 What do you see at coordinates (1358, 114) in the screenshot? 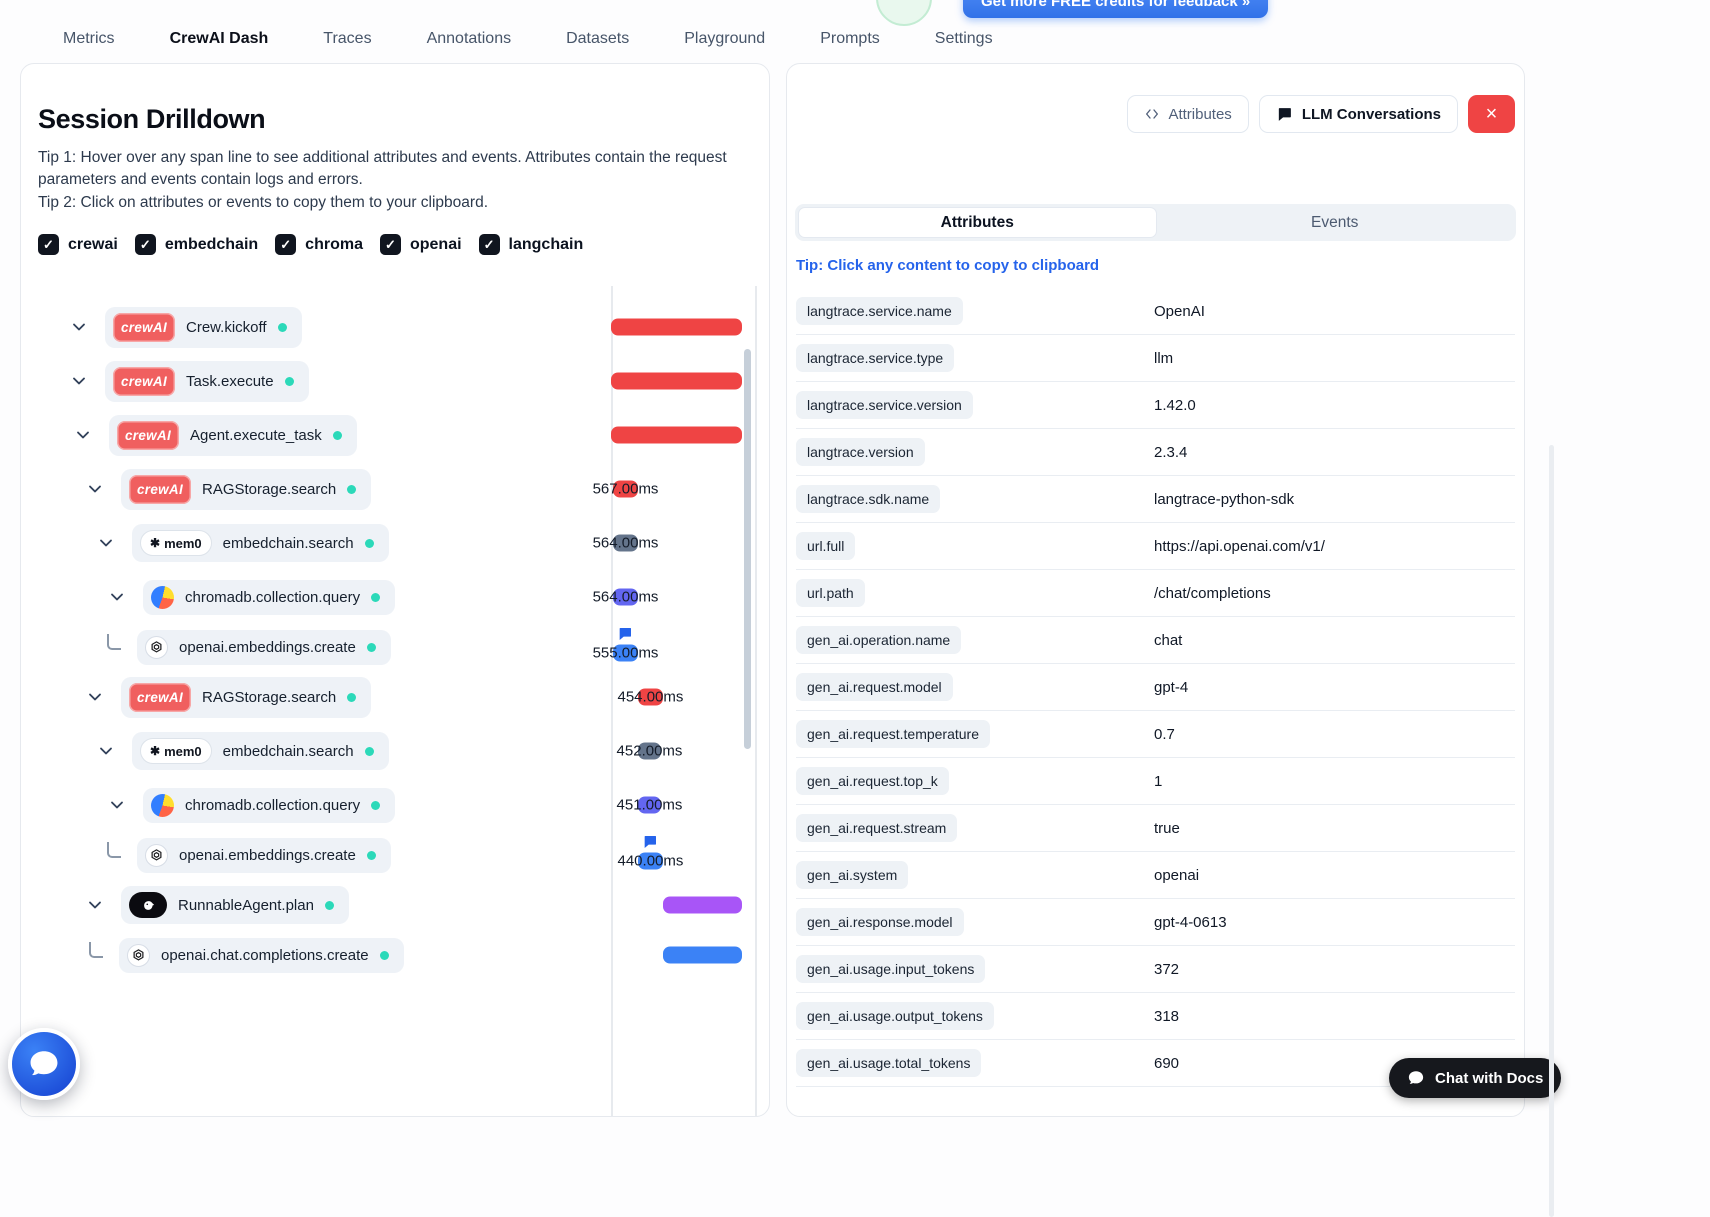
I see `llm-conversations-button: LLM Conversations` at bounding box center [1358, 114].